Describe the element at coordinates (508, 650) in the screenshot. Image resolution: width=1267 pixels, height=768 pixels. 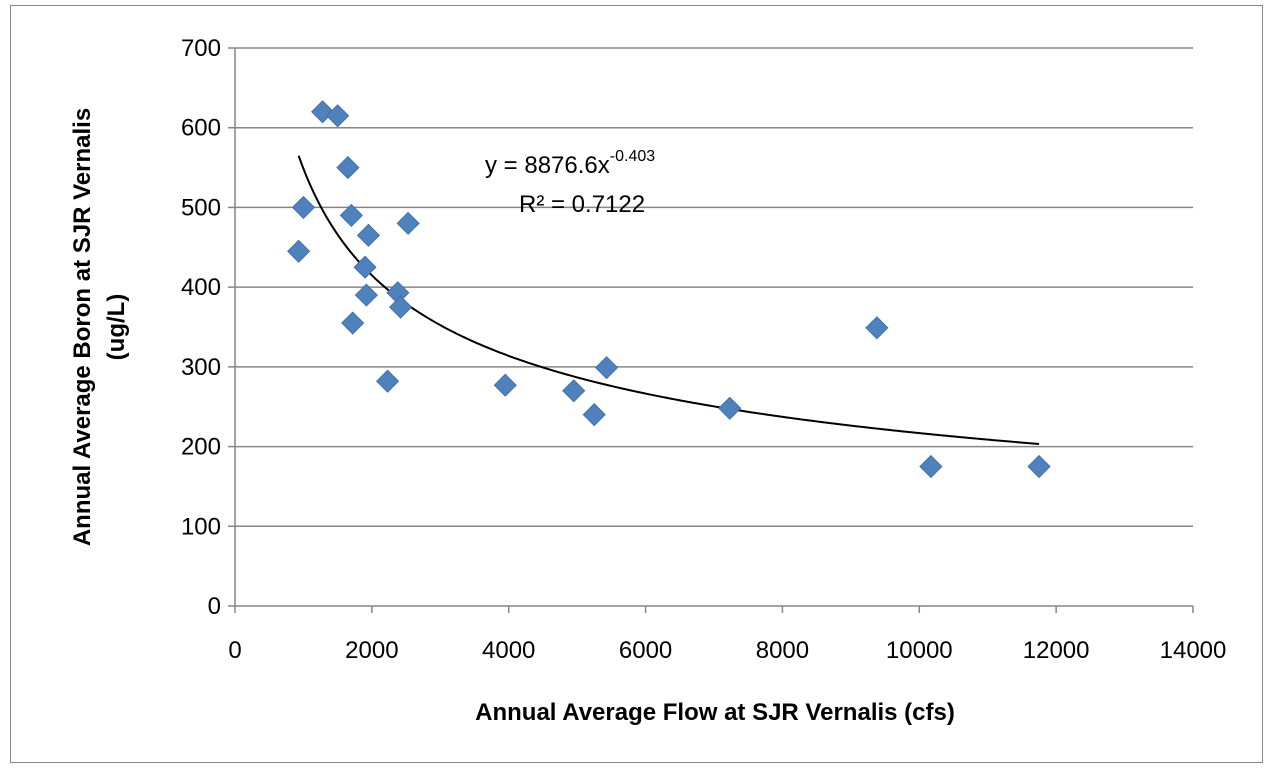
I see `x-tick-label: 4000` at that location.